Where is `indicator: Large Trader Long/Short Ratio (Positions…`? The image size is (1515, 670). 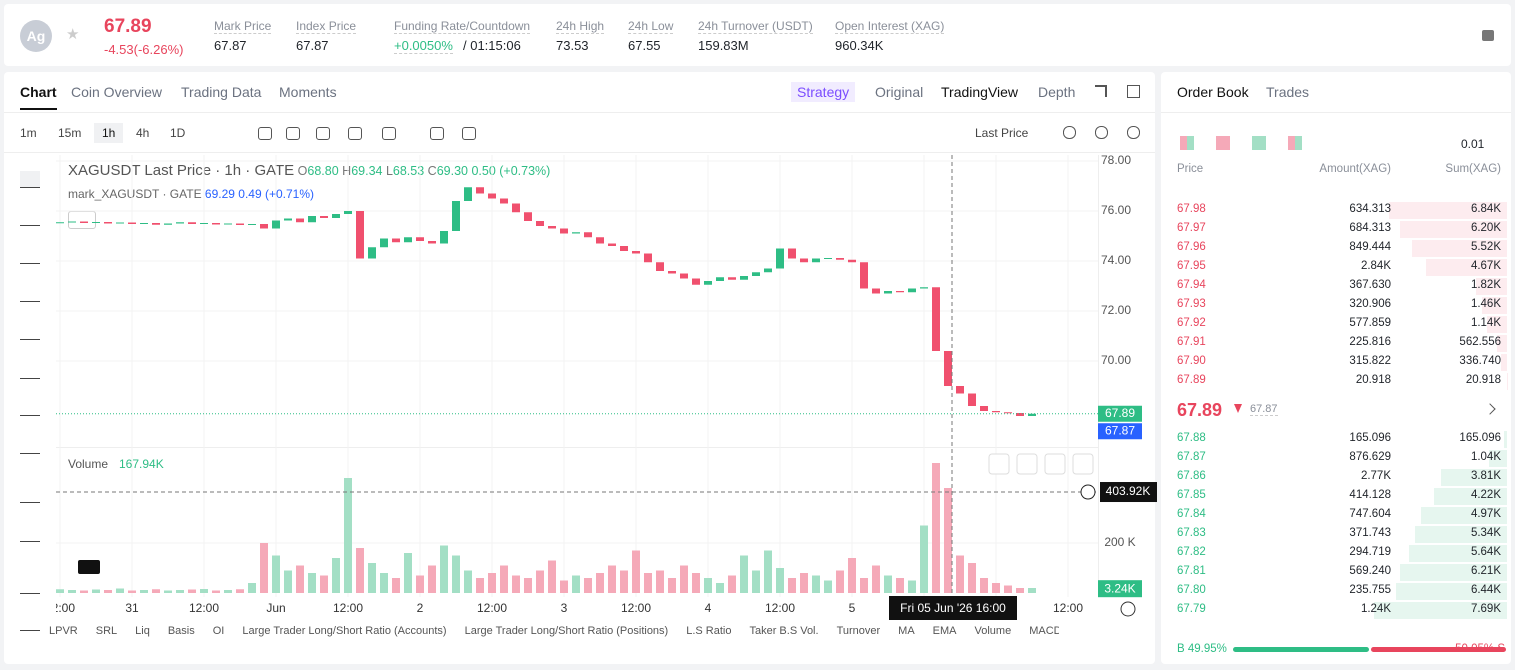
indicator: Large Trader Long/Short Ratio (Positions… is located at coordinates (566, 631).